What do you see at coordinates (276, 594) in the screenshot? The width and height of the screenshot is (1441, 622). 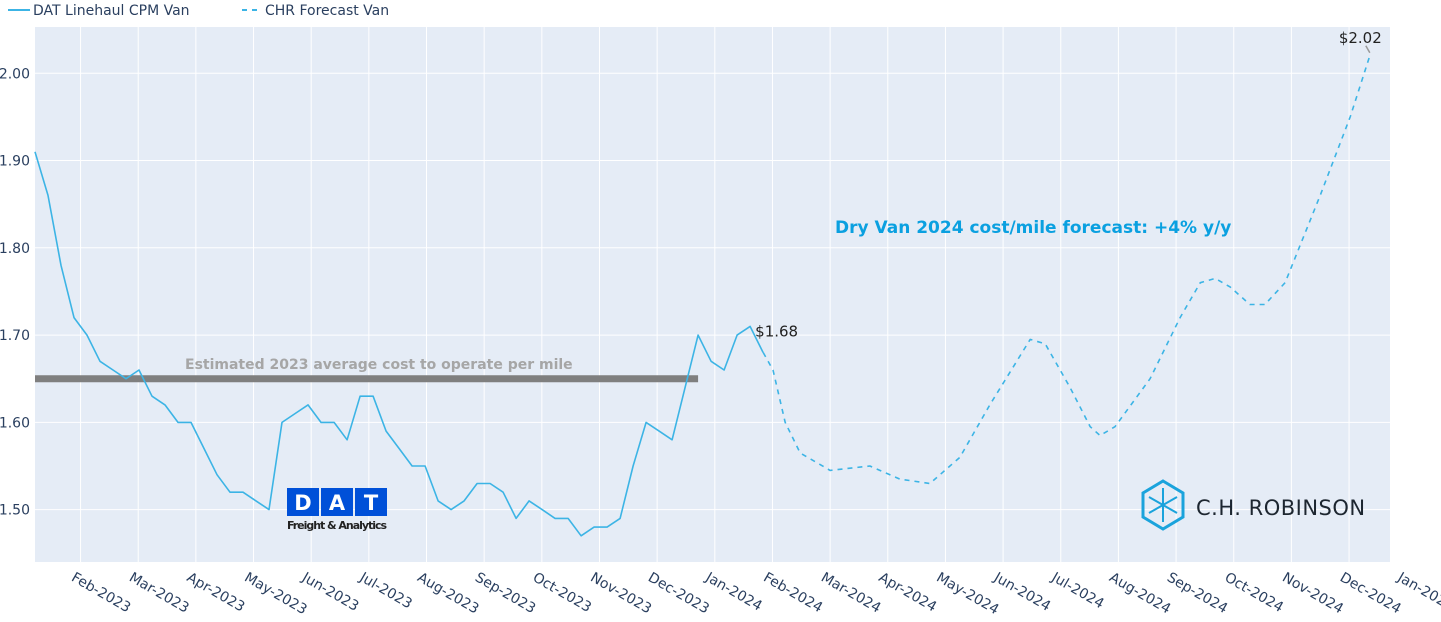 I see `x-tick-label: May-2023` at bounding box center [276, 594].